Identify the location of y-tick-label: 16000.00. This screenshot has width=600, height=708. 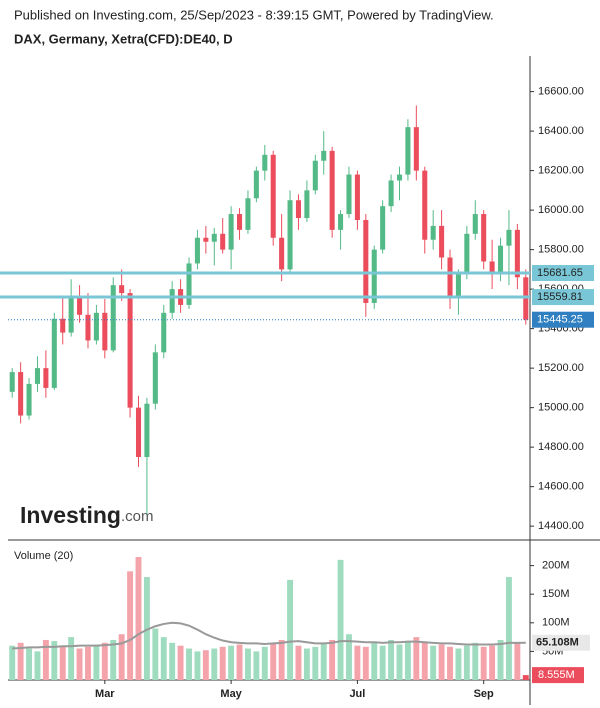
(561, 210).